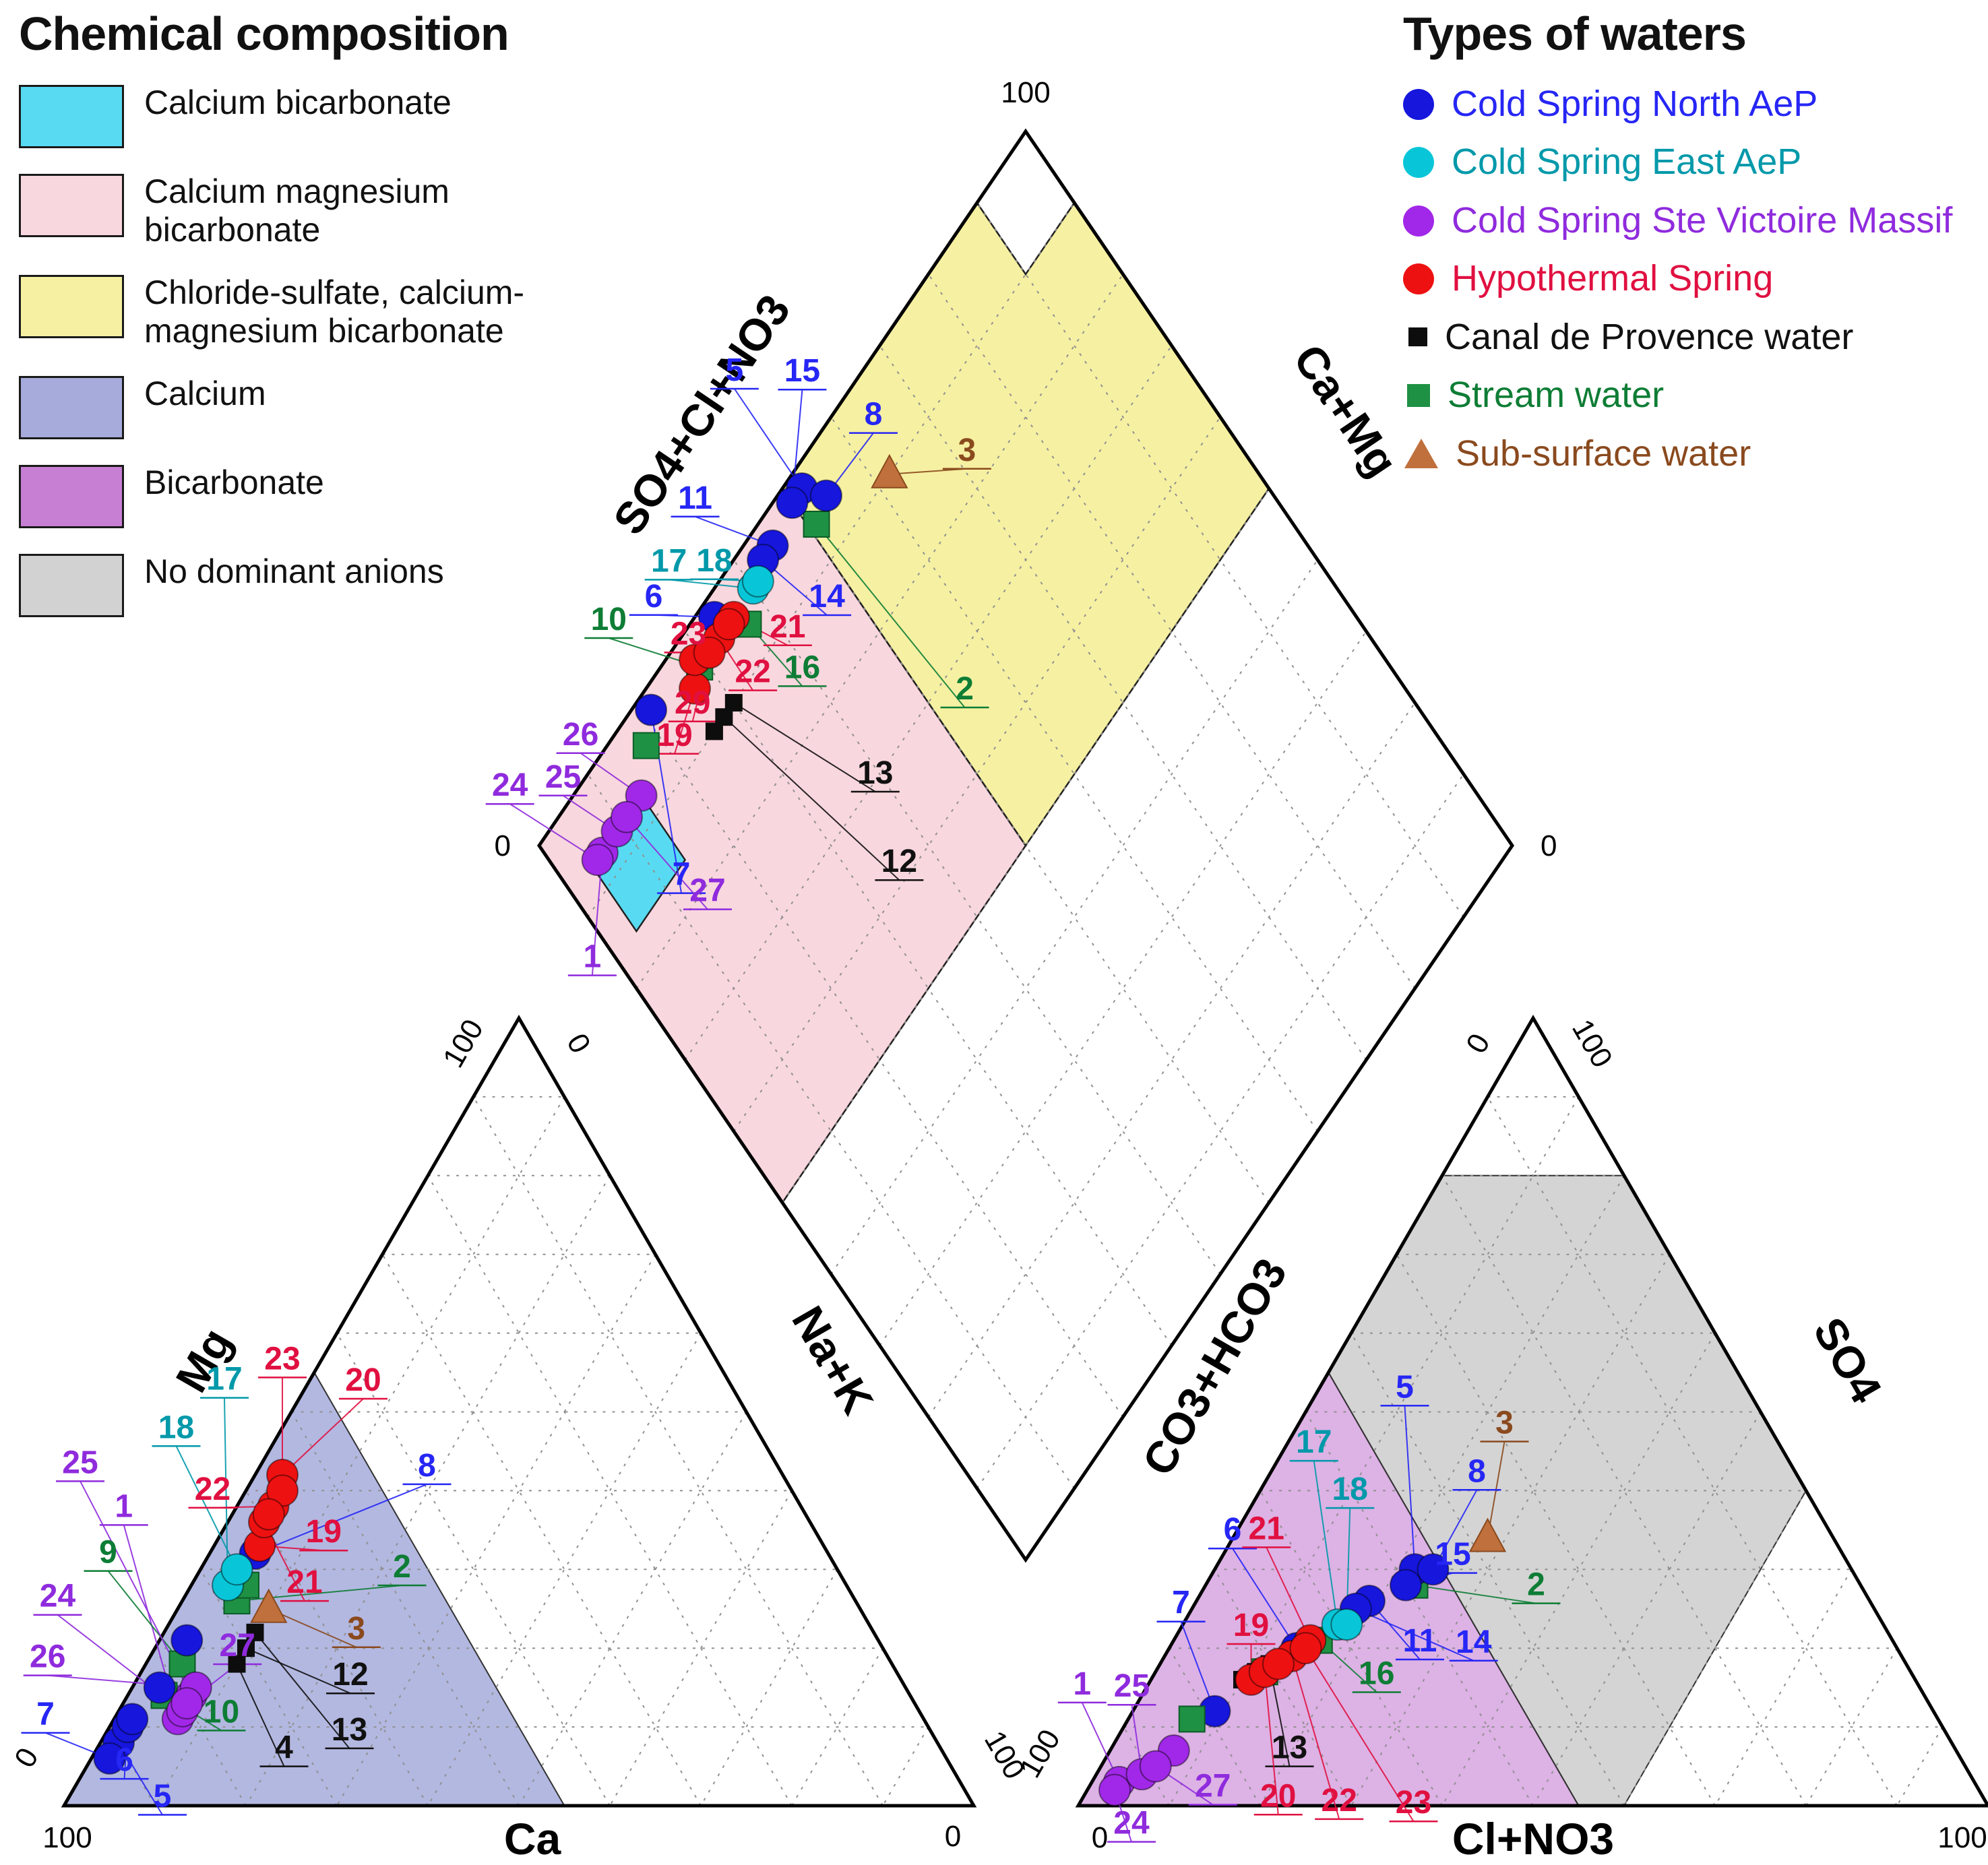  I want to click on sample-label-diamond-11: 11, so click(695, 498).